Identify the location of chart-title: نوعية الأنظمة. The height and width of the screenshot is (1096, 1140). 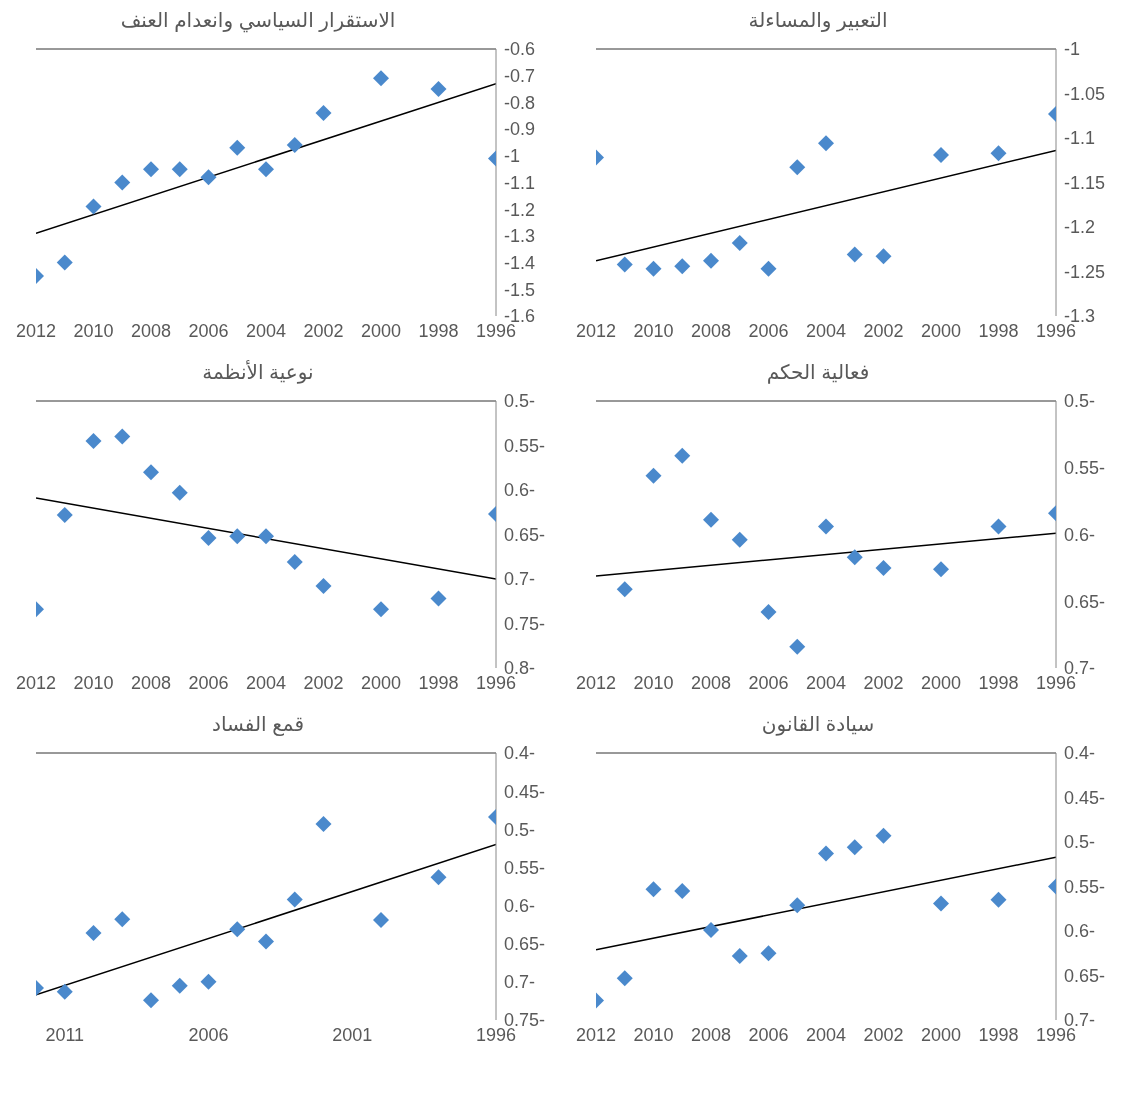
(258, 373).